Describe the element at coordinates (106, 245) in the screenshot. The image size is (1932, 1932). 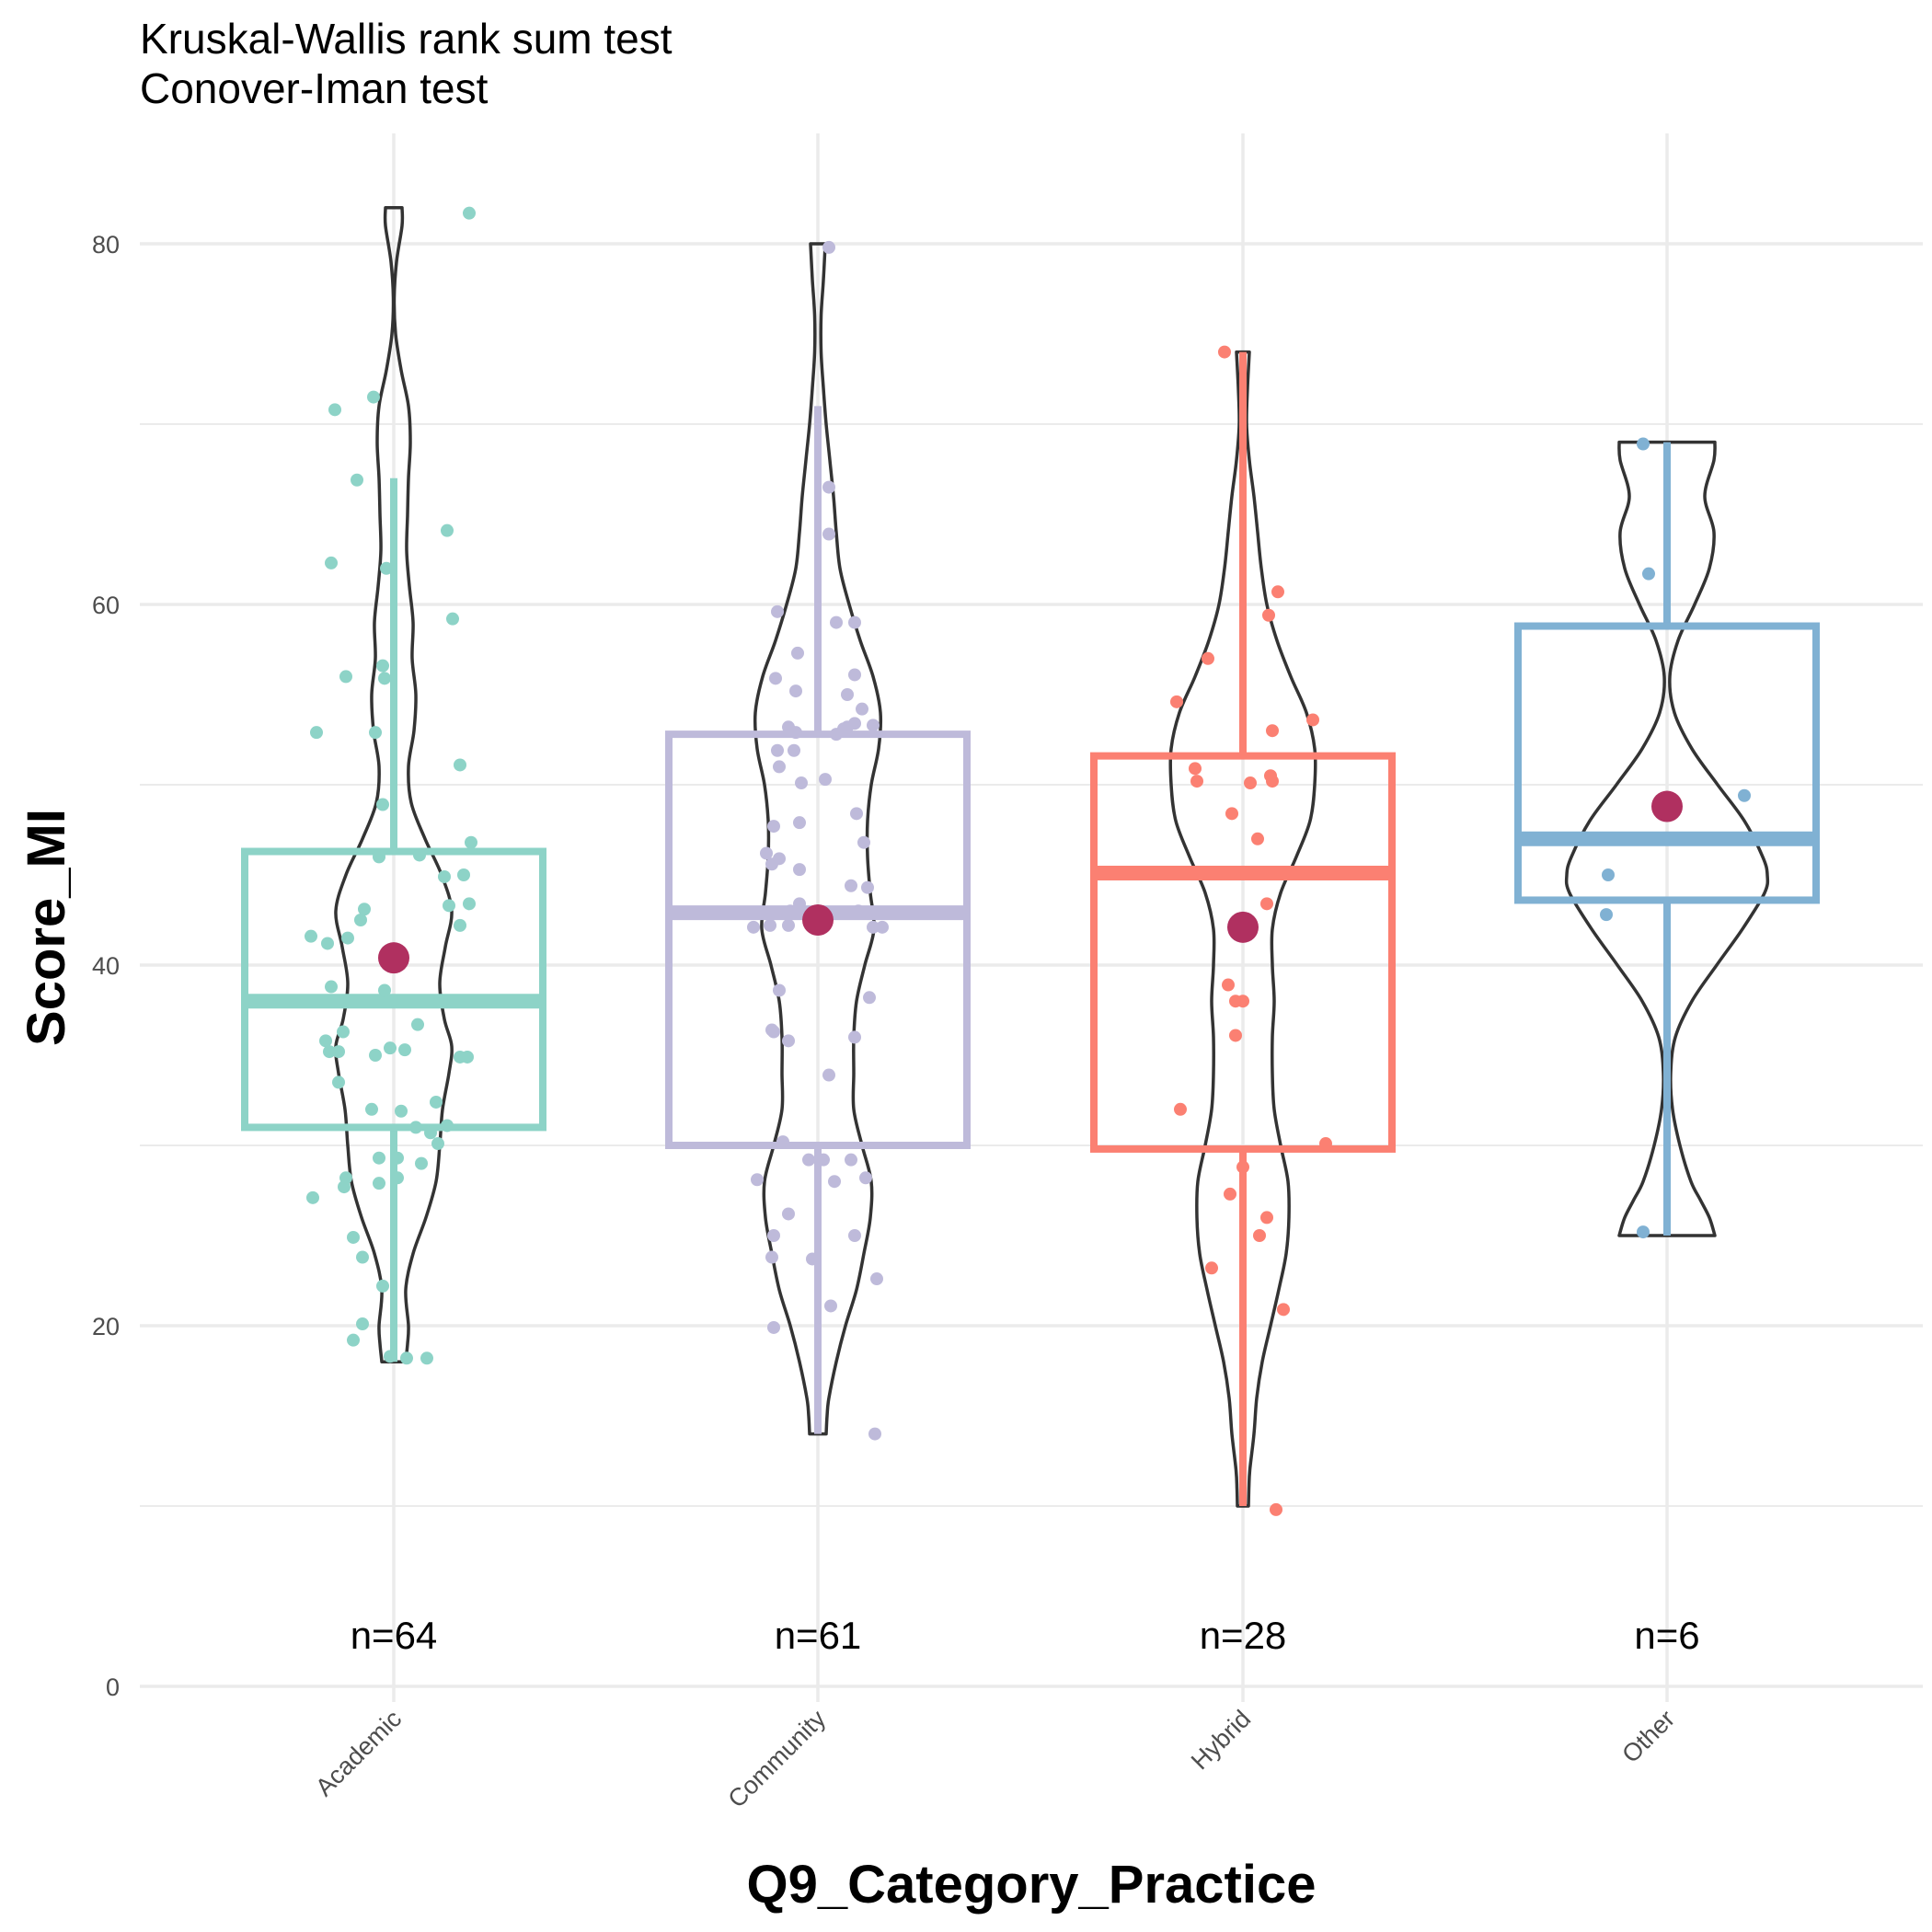
I see `y-tick-label: 80` at that location.